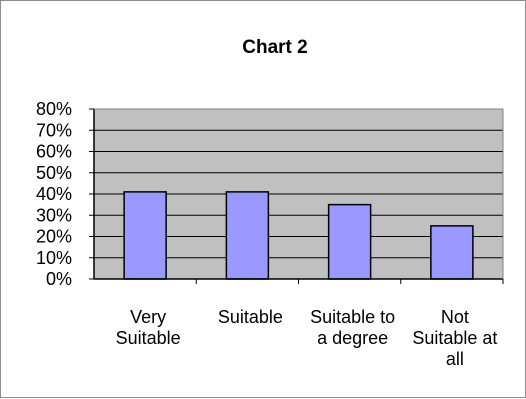 The width and height of the screenshot is (526, 399). I want to click on y-tick-label: 40%, so click(54, 194).